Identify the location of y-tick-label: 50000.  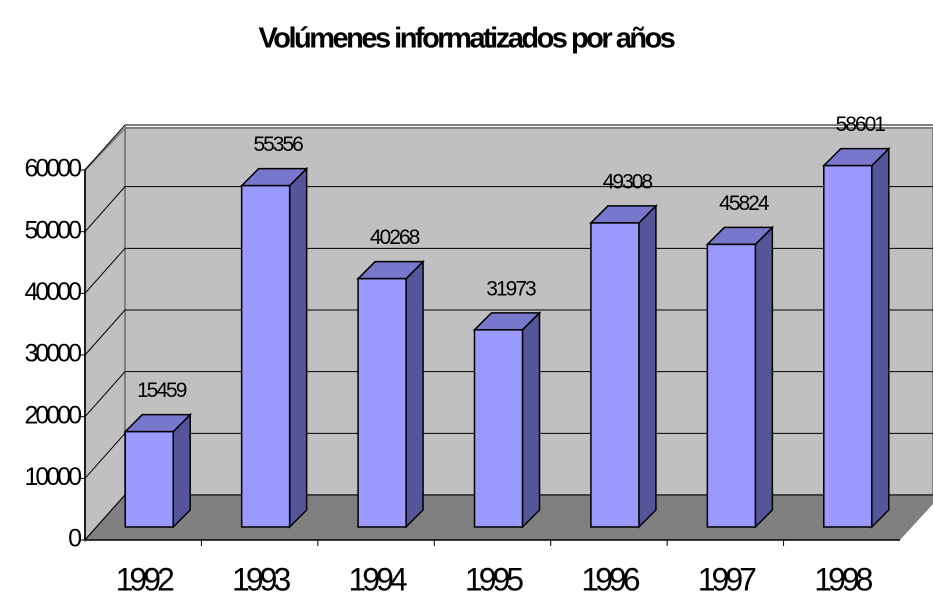
(52, 230).